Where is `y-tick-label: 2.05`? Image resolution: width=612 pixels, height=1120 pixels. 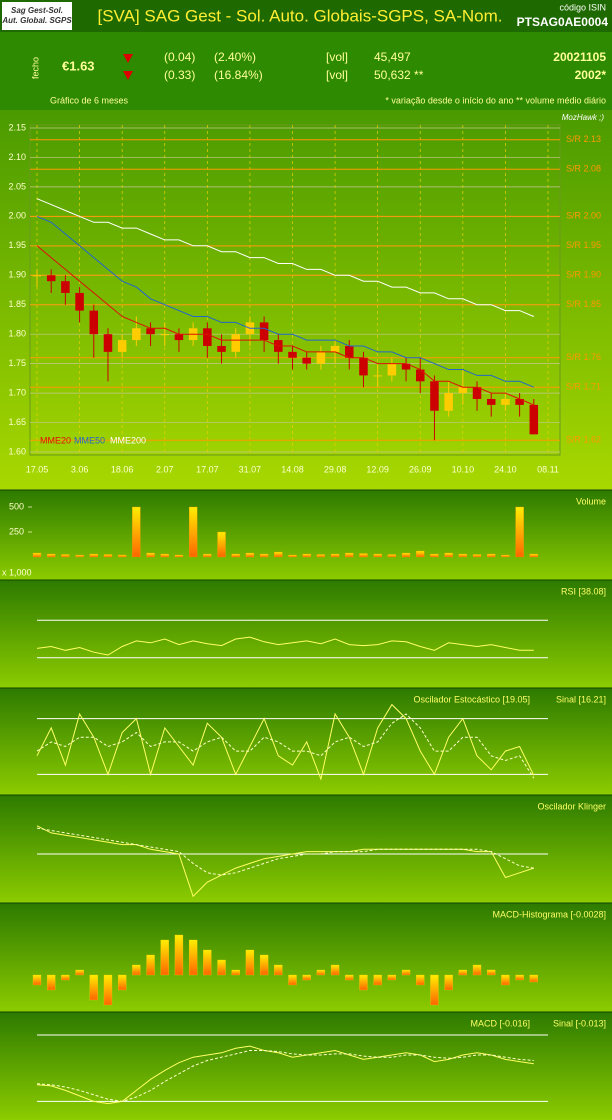
y-tick-label: 2.05 is located at coordinates (17, 186).